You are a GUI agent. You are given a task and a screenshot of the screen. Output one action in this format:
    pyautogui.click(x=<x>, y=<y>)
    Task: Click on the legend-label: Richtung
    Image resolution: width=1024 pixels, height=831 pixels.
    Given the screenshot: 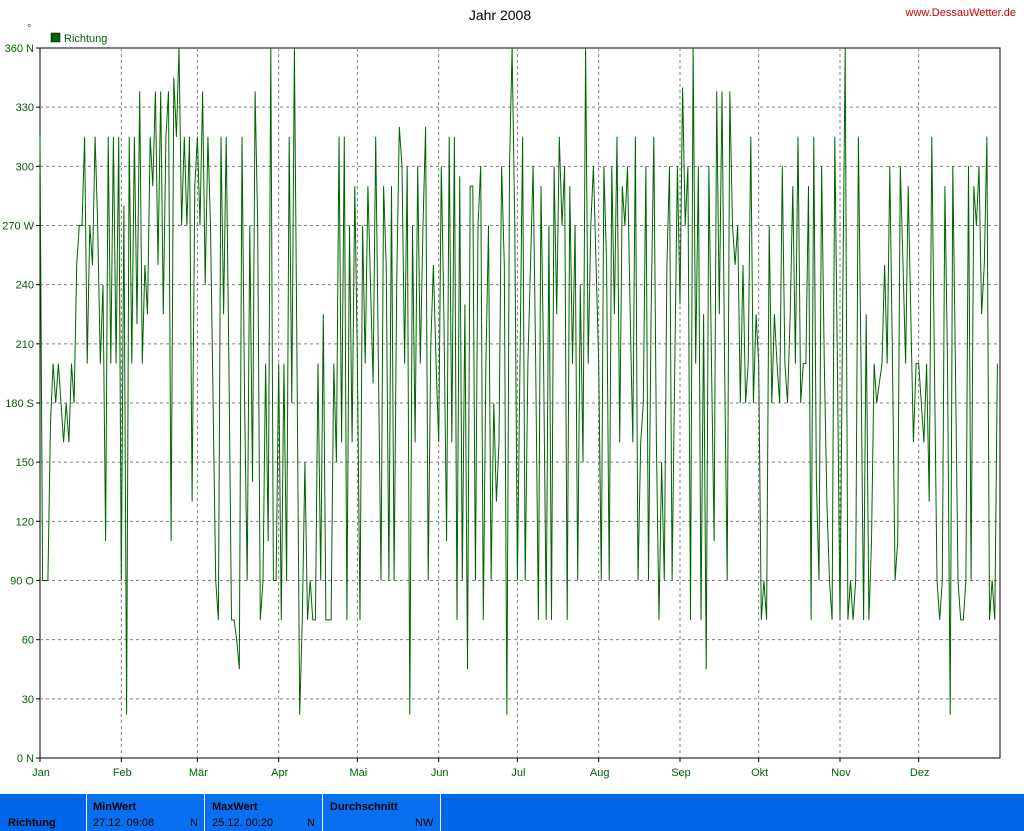 What is the action you would take?
    pyautogui.click(x=85, y=39)
    